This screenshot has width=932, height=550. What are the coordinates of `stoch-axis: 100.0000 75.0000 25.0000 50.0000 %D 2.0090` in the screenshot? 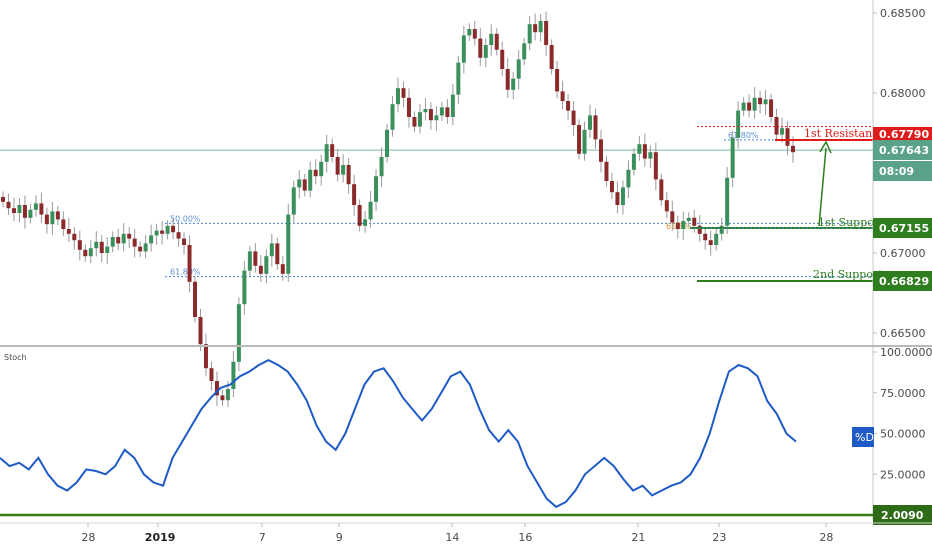 It's located at (892, 435).